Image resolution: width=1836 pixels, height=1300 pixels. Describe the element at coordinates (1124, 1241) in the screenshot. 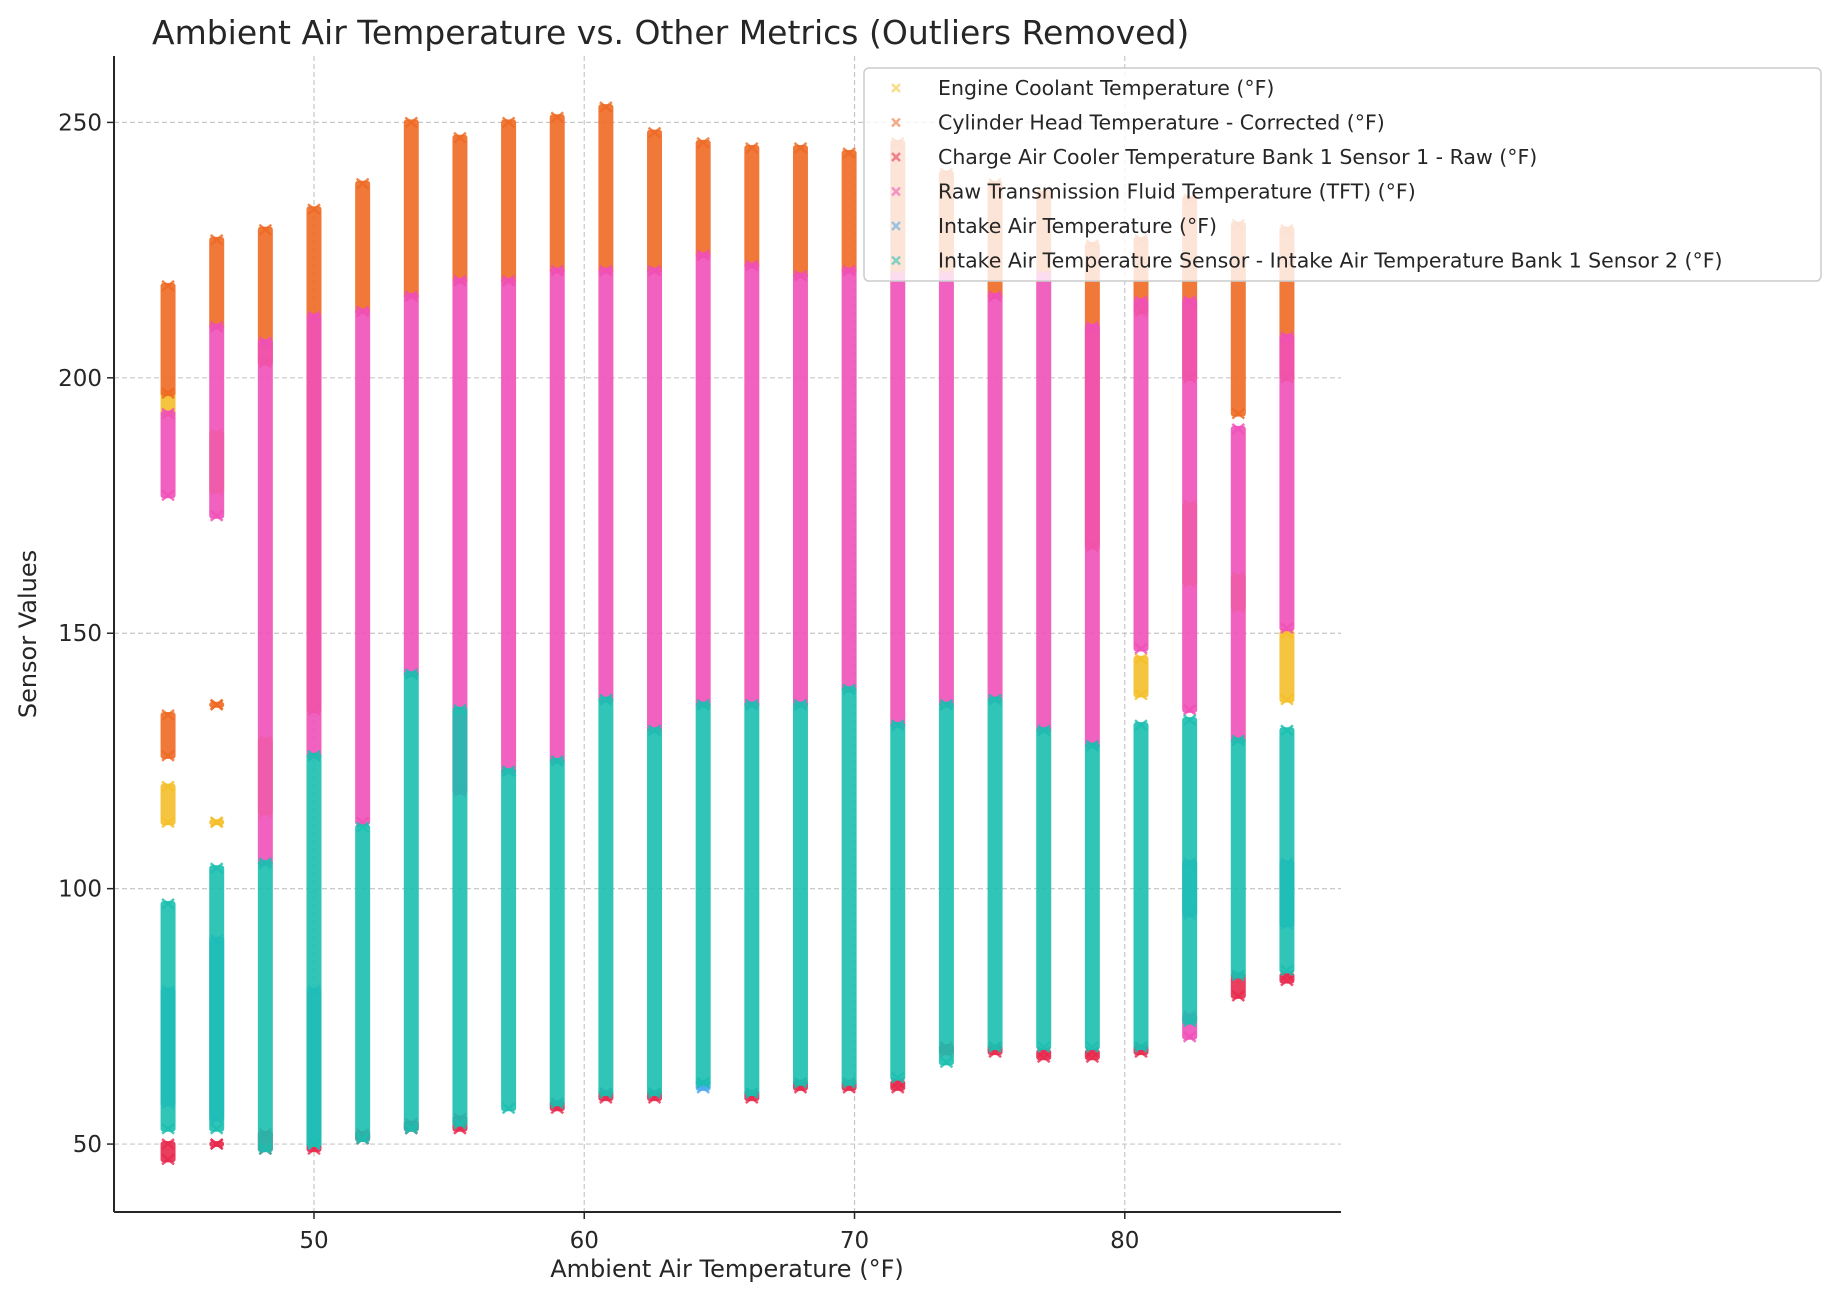

I see `x-tick-label: 80` at that location.